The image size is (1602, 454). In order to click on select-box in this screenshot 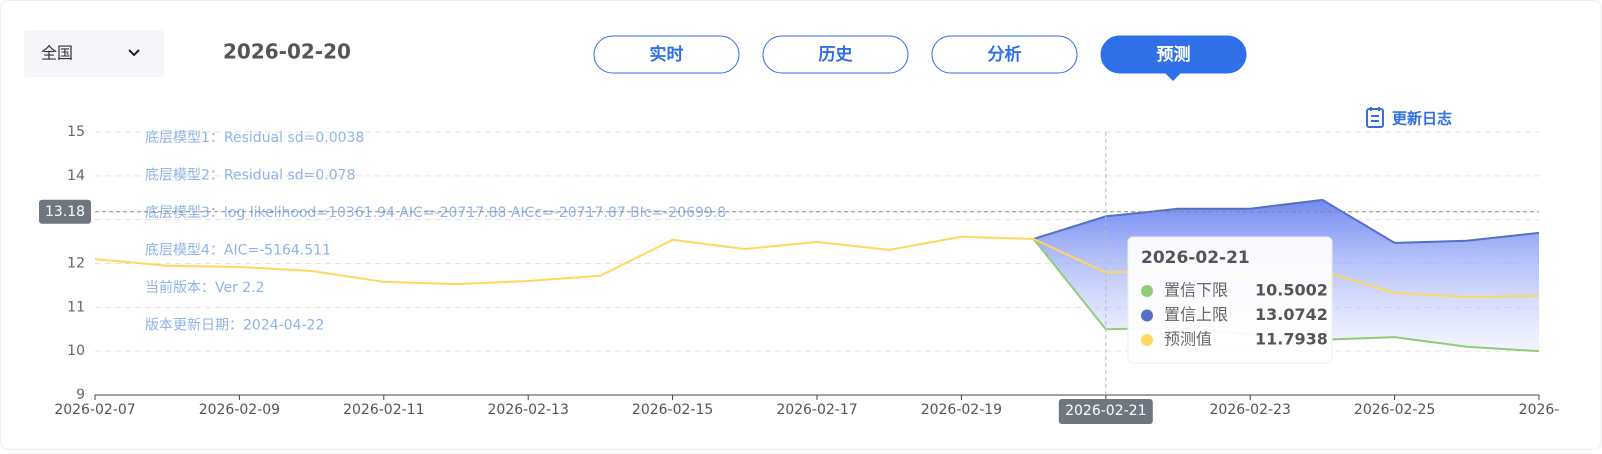, I will do `click(94, 53)`.